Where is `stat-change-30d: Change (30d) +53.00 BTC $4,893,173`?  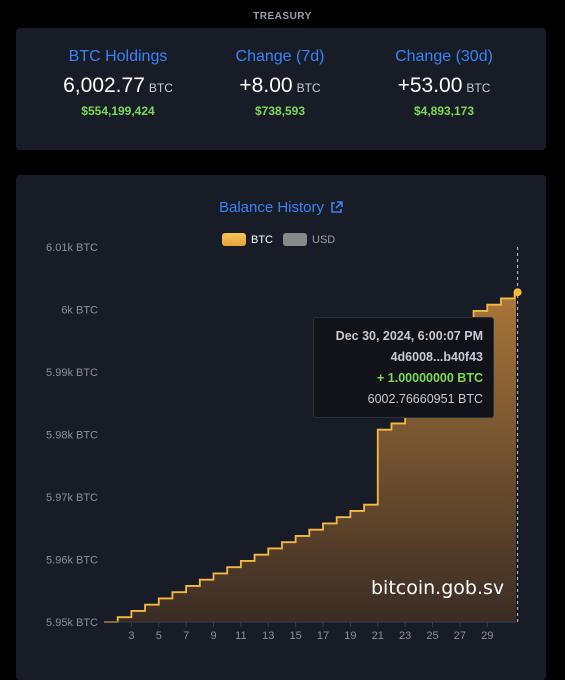
stat-change-30d: Change (30d) +53.00 BTC $4,893,173 is located at coordinates (444, 83).